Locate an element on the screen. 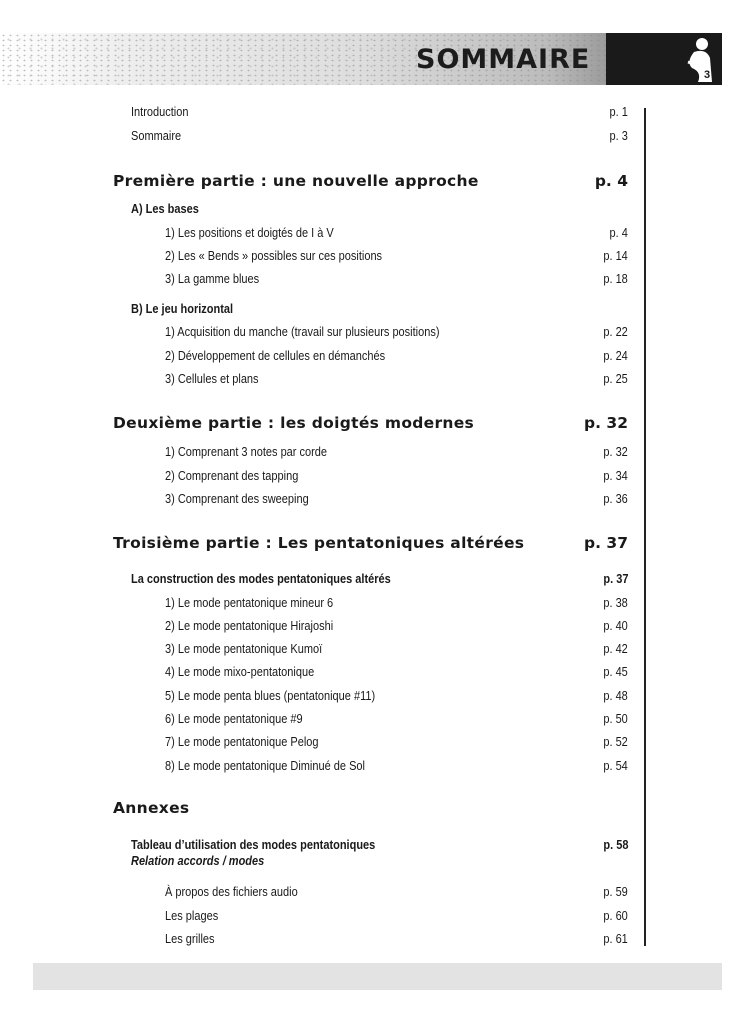 The height and width of the screenshot is (1024, 755). toc-entry-page: p. 42 is located at coordinates (615, 649).